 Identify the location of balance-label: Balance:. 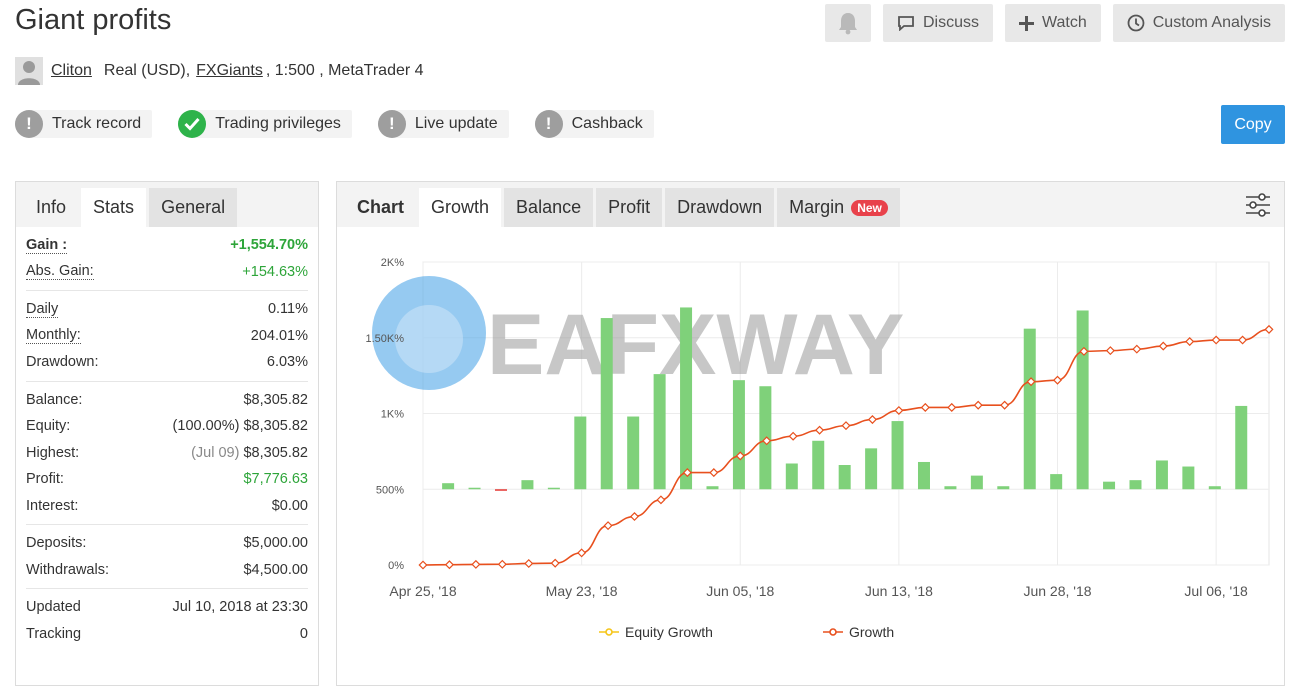
(54, 399).